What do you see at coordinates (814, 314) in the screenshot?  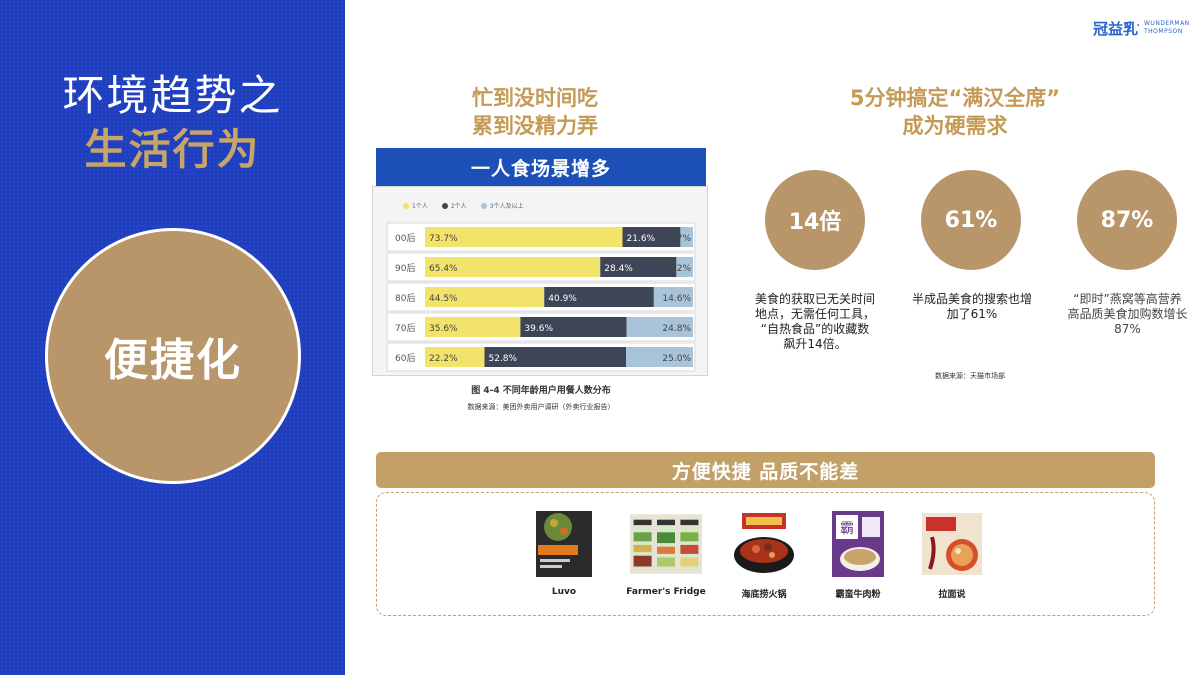 I see `stat-desc-line: 地点，无需任何工具，` at bounding box center [814, 314].